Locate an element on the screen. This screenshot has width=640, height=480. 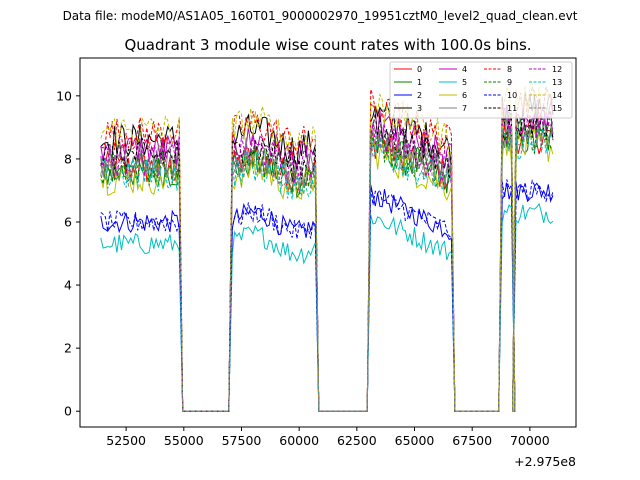
y-axis: 0 2 4 6 8 10 is located at coordinates (68, 253).